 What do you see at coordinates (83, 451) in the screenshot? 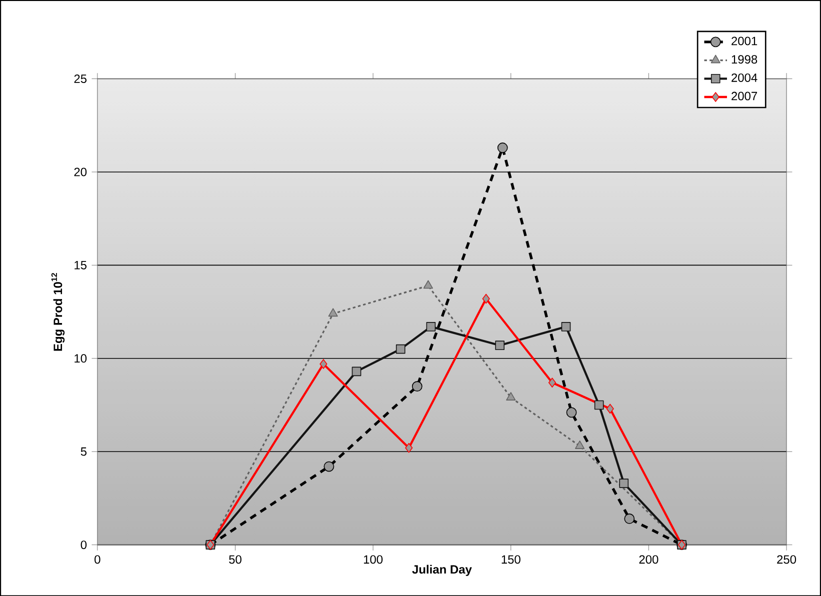
I see `y-tick-label: 5` at bounding box center [83, 451].